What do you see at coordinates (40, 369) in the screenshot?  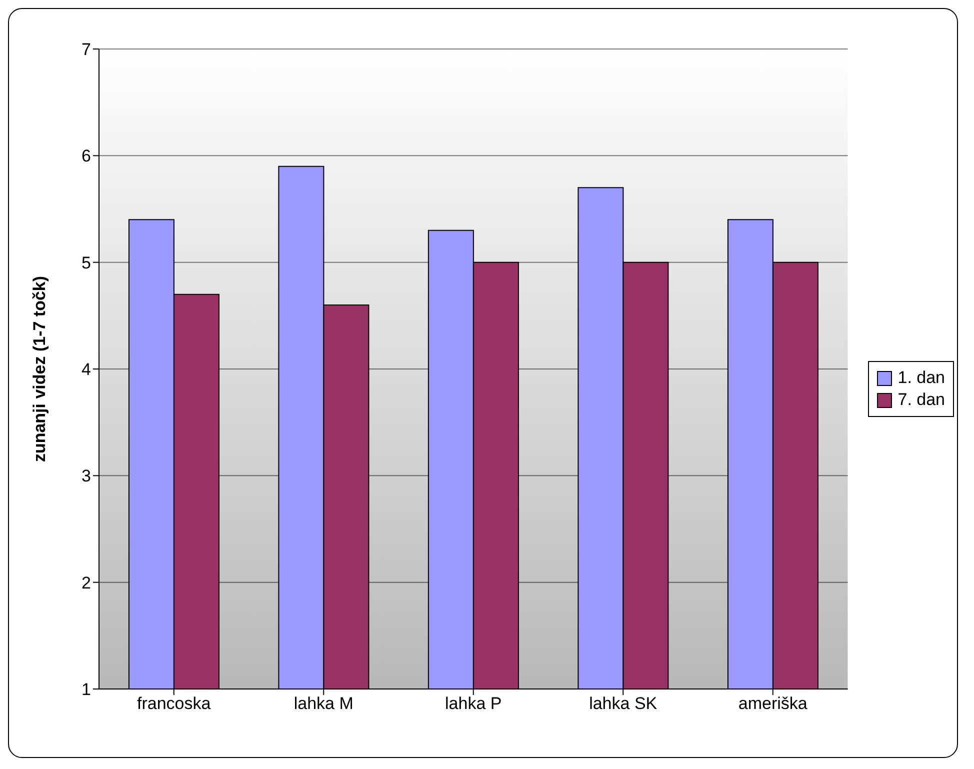 I see `y-axis-title: zunanji videz (1-7 točk)` at bounding box center [40, 369].